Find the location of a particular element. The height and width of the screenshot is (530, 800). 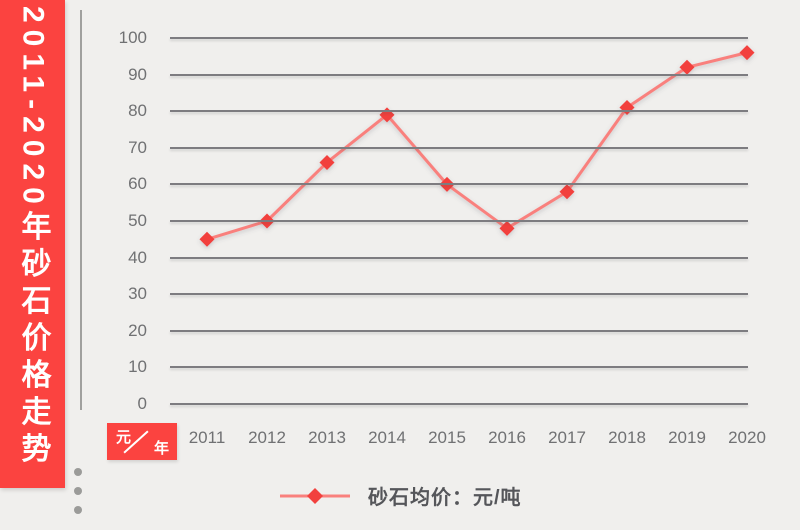

legend: 砂石均价：元/吨 is located at coordinates (401, 495).